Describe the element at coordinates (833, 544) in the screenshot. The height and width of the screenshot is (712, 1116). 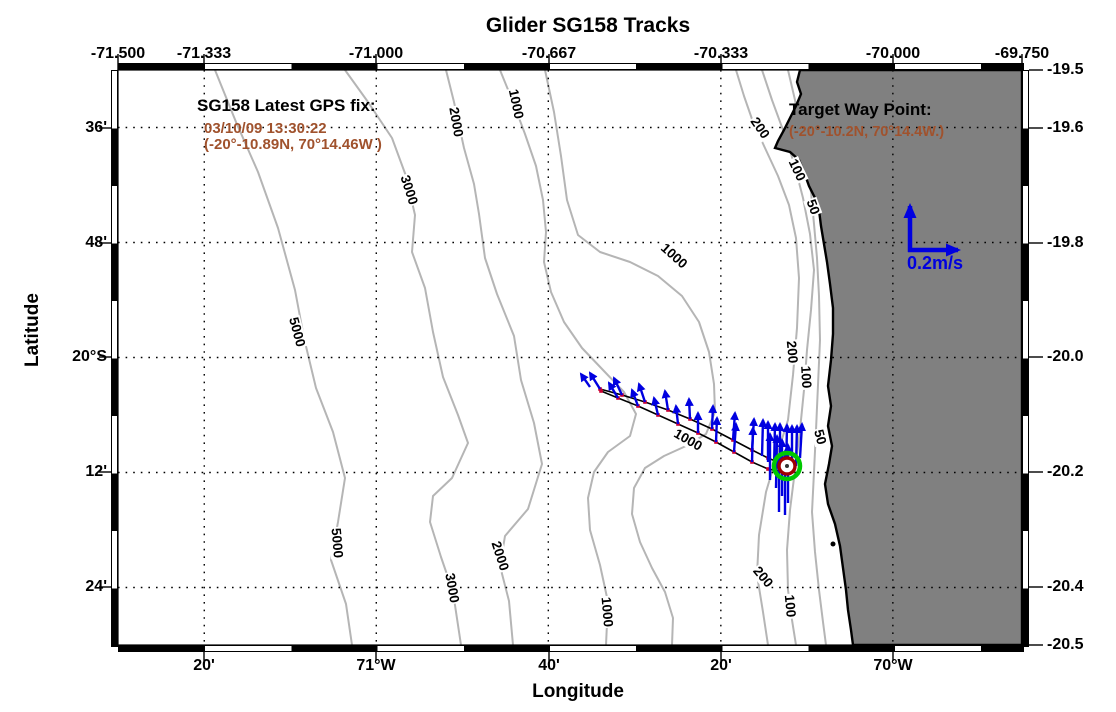
I see `islet` at that location.